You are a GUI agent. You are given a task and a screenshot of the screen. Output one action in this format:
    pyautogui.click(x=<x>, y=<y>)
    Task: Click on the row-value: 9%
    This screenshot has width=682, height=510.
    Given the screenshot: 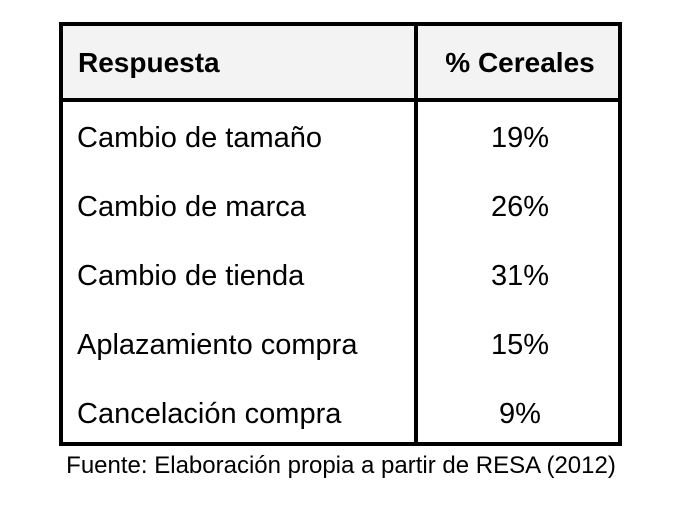 What is the action you would take?
    pyautogui.click(x=520, y=414)
    